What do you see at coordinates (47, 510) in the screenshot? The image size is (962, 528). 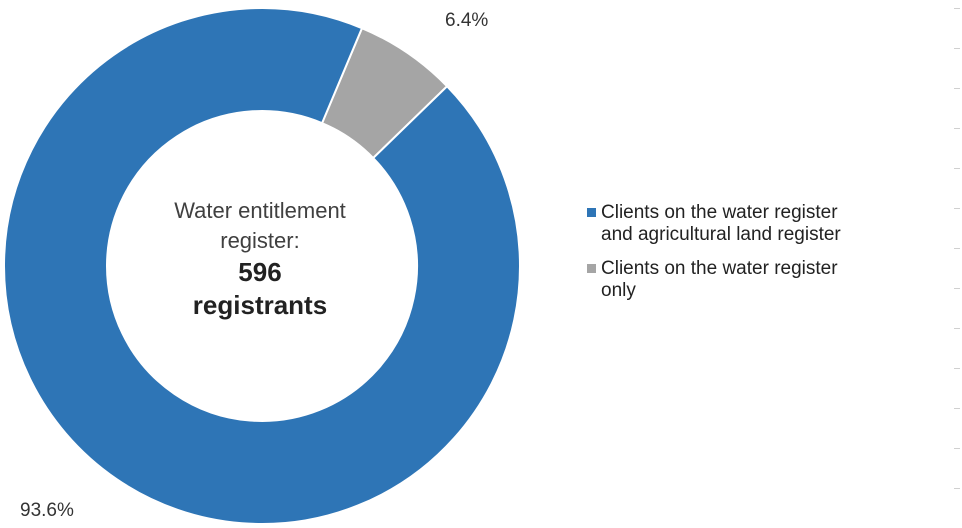 I see `data-label-water-and-land: 93.6%` at bounding box center [47, 510].